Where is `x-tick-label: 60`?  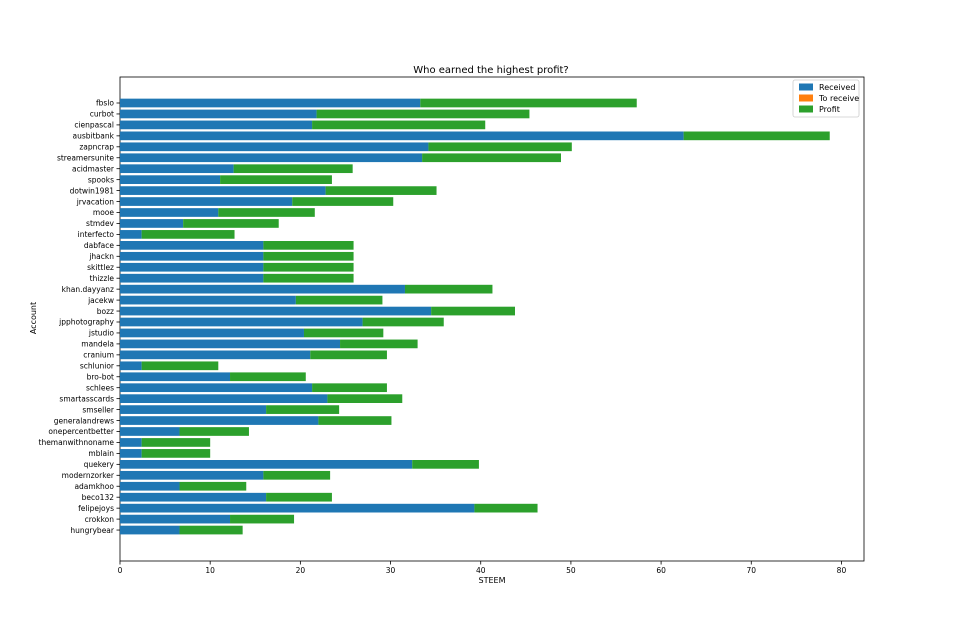 x-tick-label: 60 is located at coordinates (661, 570).